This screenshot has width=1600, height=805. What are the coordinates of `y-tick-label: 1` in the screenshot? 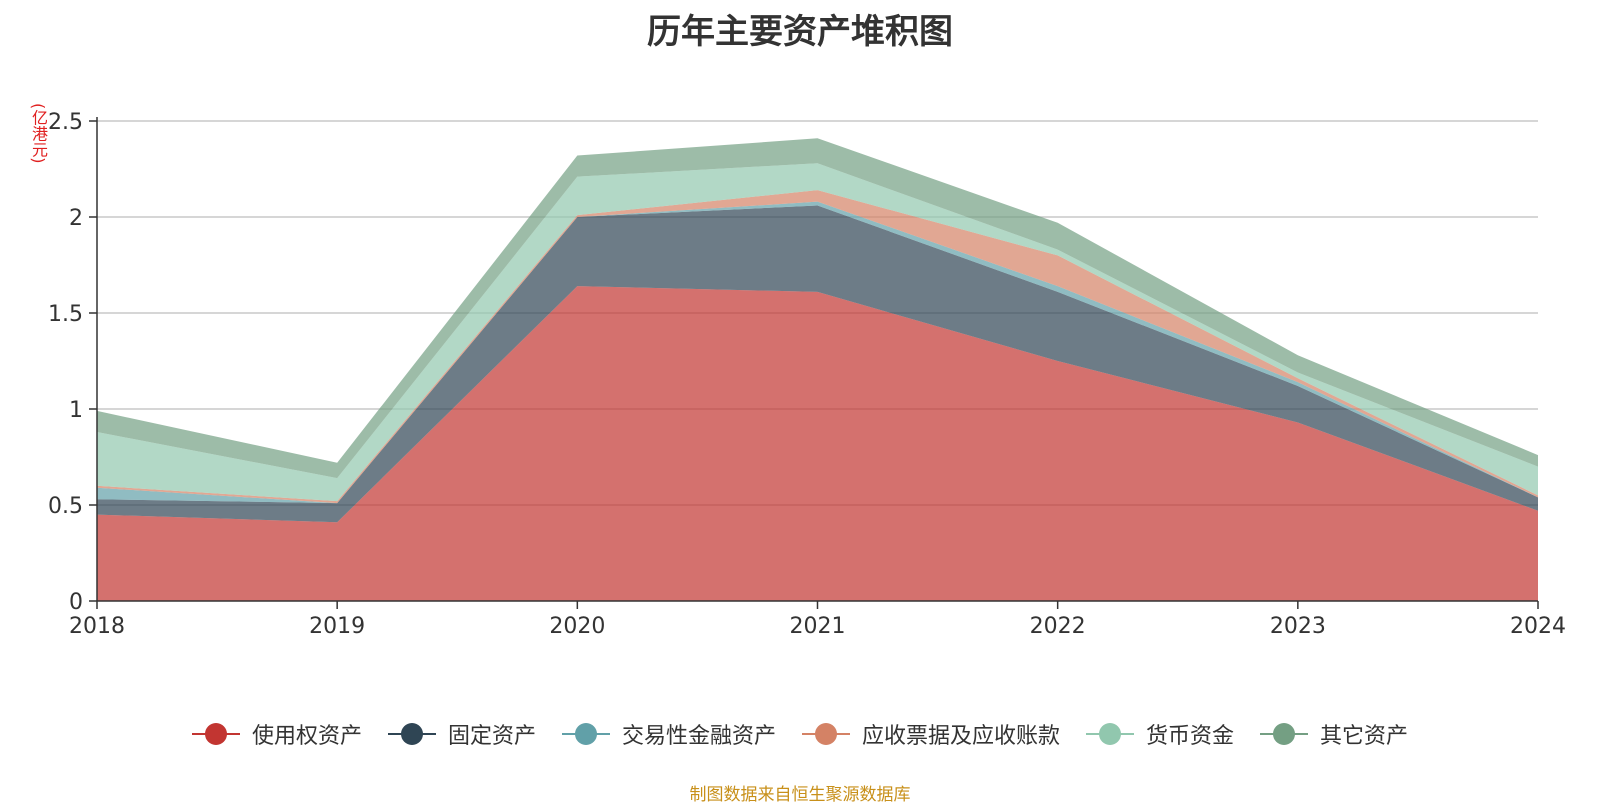 It's located at (76, 410).